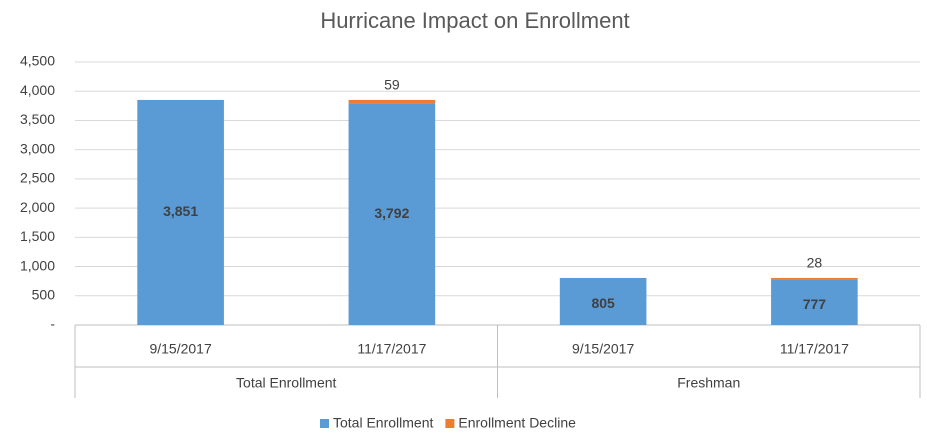 The width and height of the screenshot is (927, 433). I want to click on data-label: 805, so click(603, 303).